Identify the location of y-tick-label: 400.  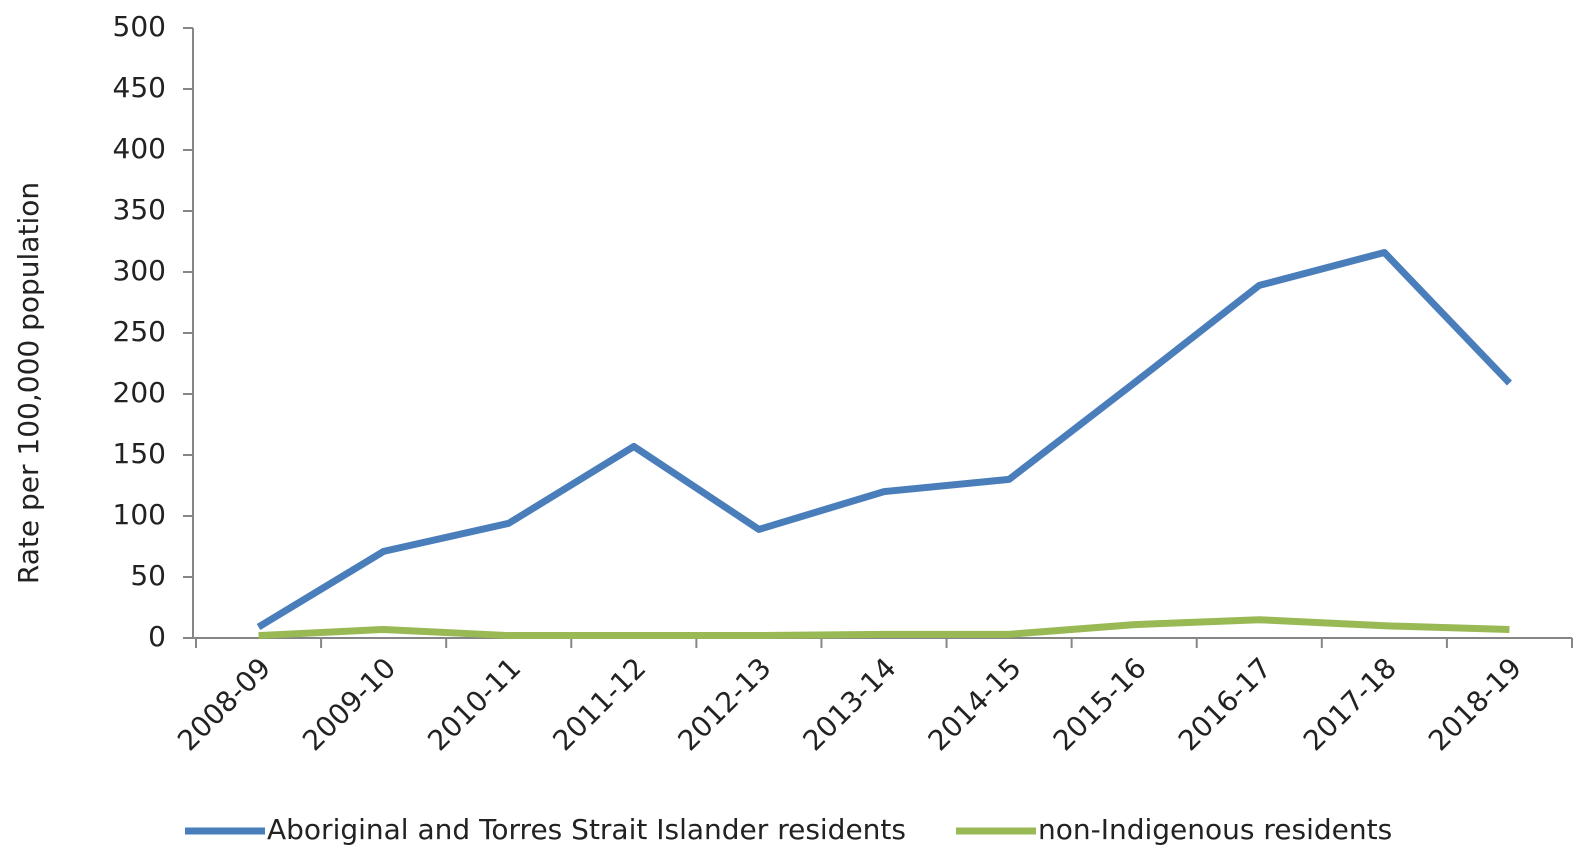
(139, 148).